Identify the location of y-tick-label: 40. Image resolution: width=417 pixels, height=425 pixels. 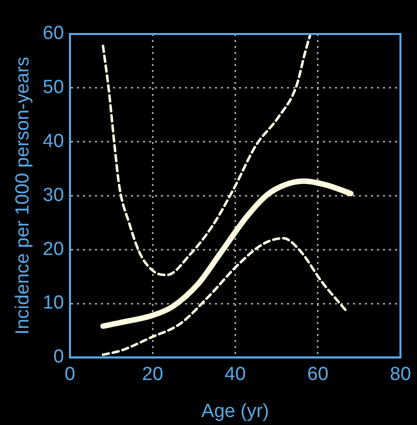
(53, 141).